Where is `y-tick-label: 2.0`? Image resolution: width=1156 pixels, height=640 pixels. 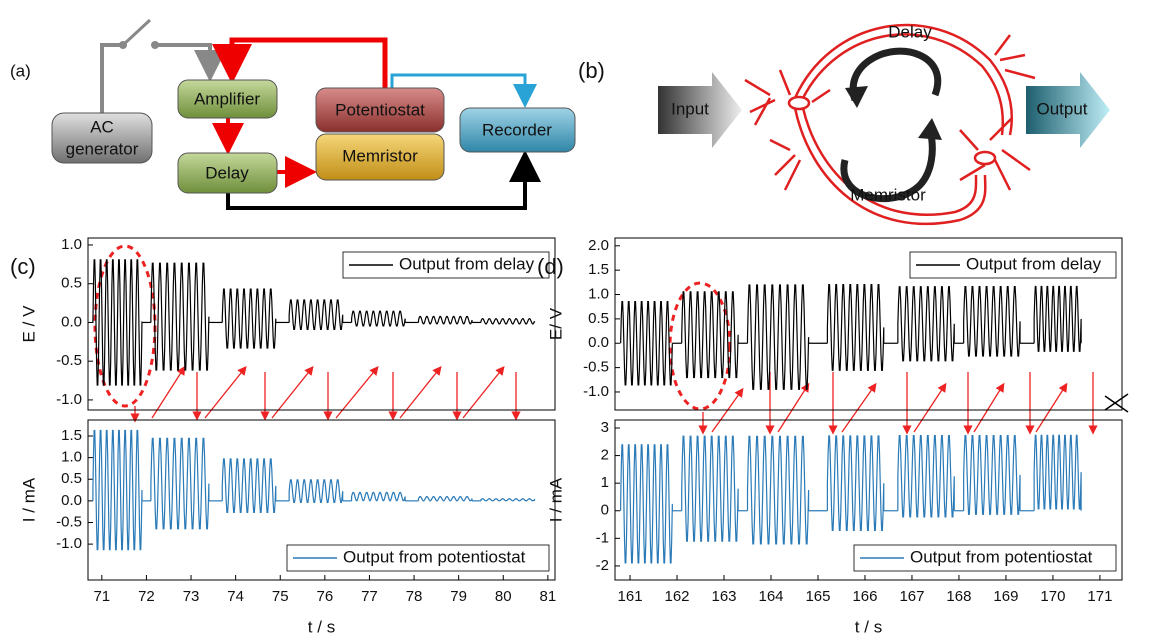 y-tick-label: 2.0 is located at coordinates (598, 245).